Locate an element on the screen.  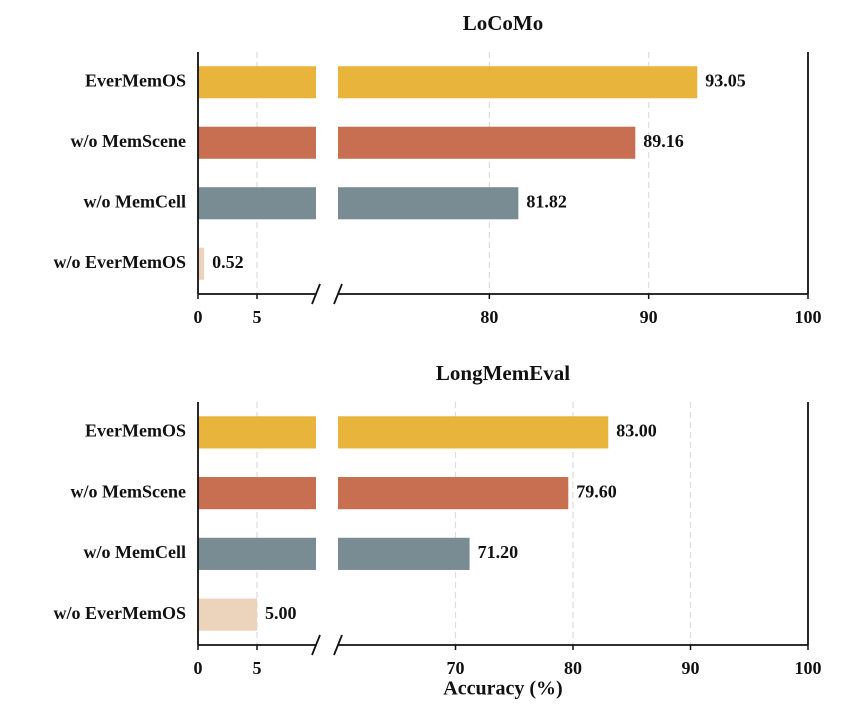
value-label: 89.16 is located at coordinates (663, 141).